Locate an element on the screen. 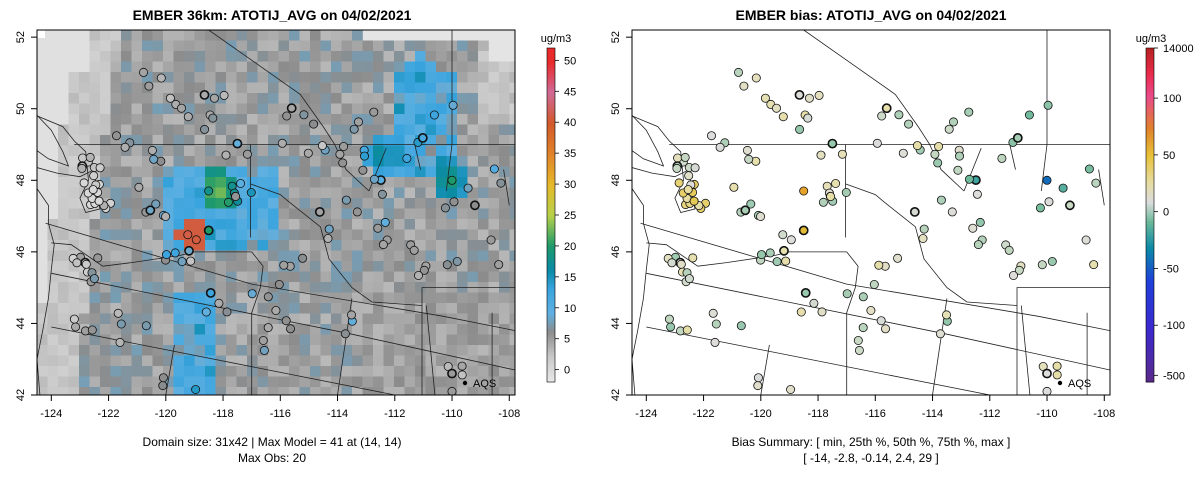 Image resolution: width=1200 pixels, height=479 pixels. colorbar-label: 0 is located at coordinates (1166, 213).